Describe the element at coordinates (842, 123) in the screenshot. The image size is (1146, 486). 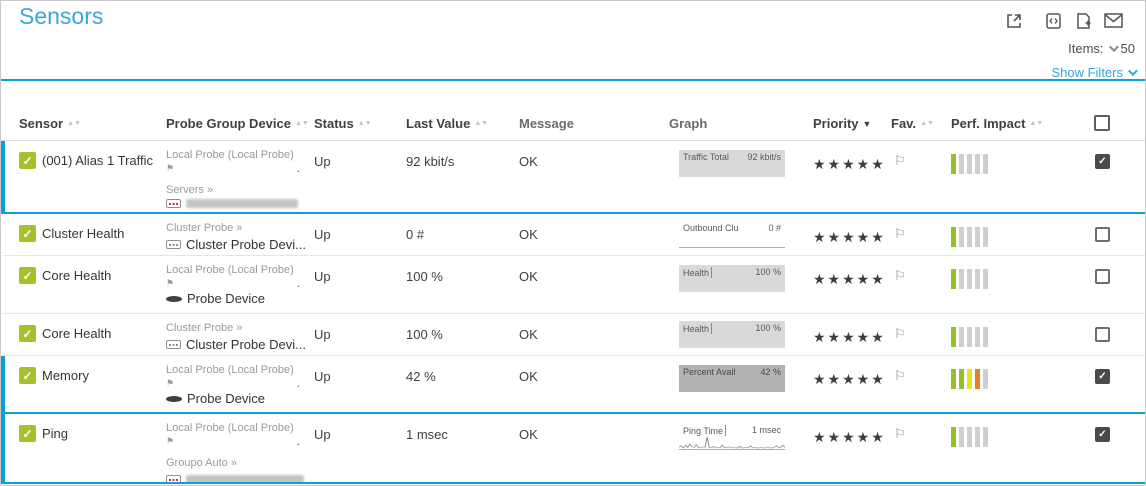
I see `column-header-priority: Priority ▼` at that location.